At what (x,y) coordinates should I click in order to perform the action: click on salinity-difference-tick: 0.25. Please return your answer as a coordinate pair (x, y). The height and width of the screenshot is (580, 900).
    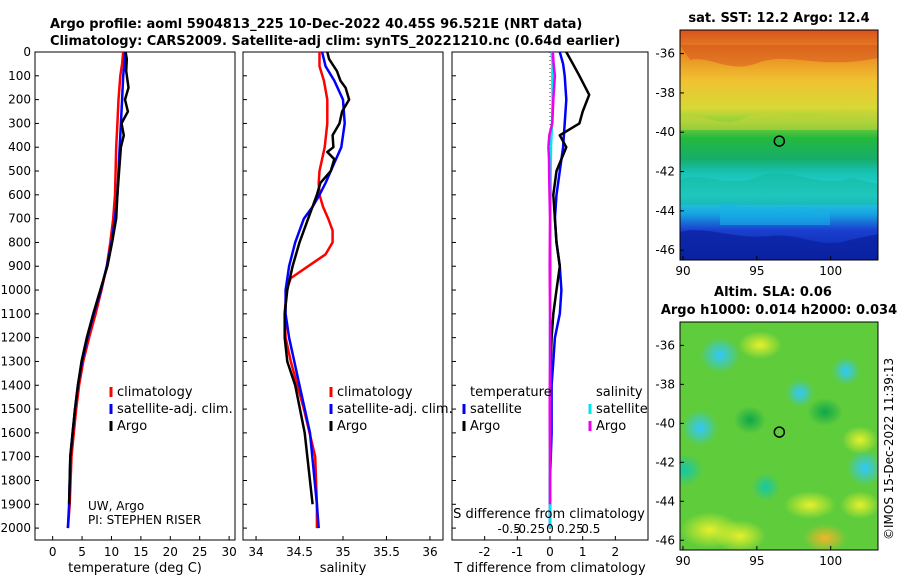
    Looking at the image, I should click on (570, 529).